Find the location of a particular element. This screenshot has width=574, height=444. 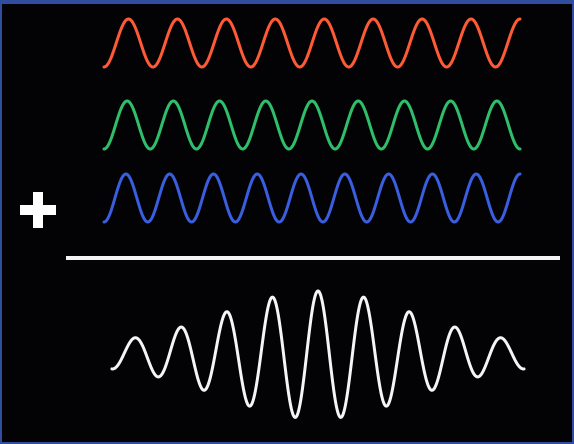

plus-sign-icon is located at coordinates (38, 210).